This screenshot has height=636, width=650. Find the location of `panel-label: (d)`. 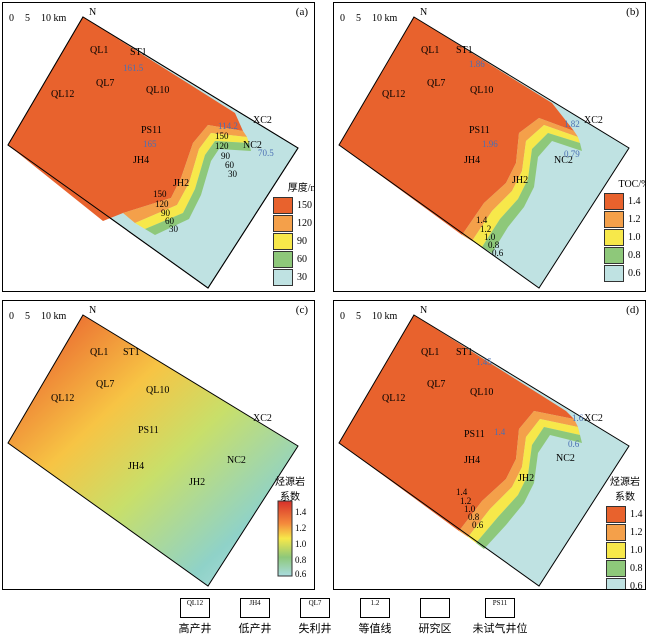

panel-label: (d) is located at coordinates (632, 310).